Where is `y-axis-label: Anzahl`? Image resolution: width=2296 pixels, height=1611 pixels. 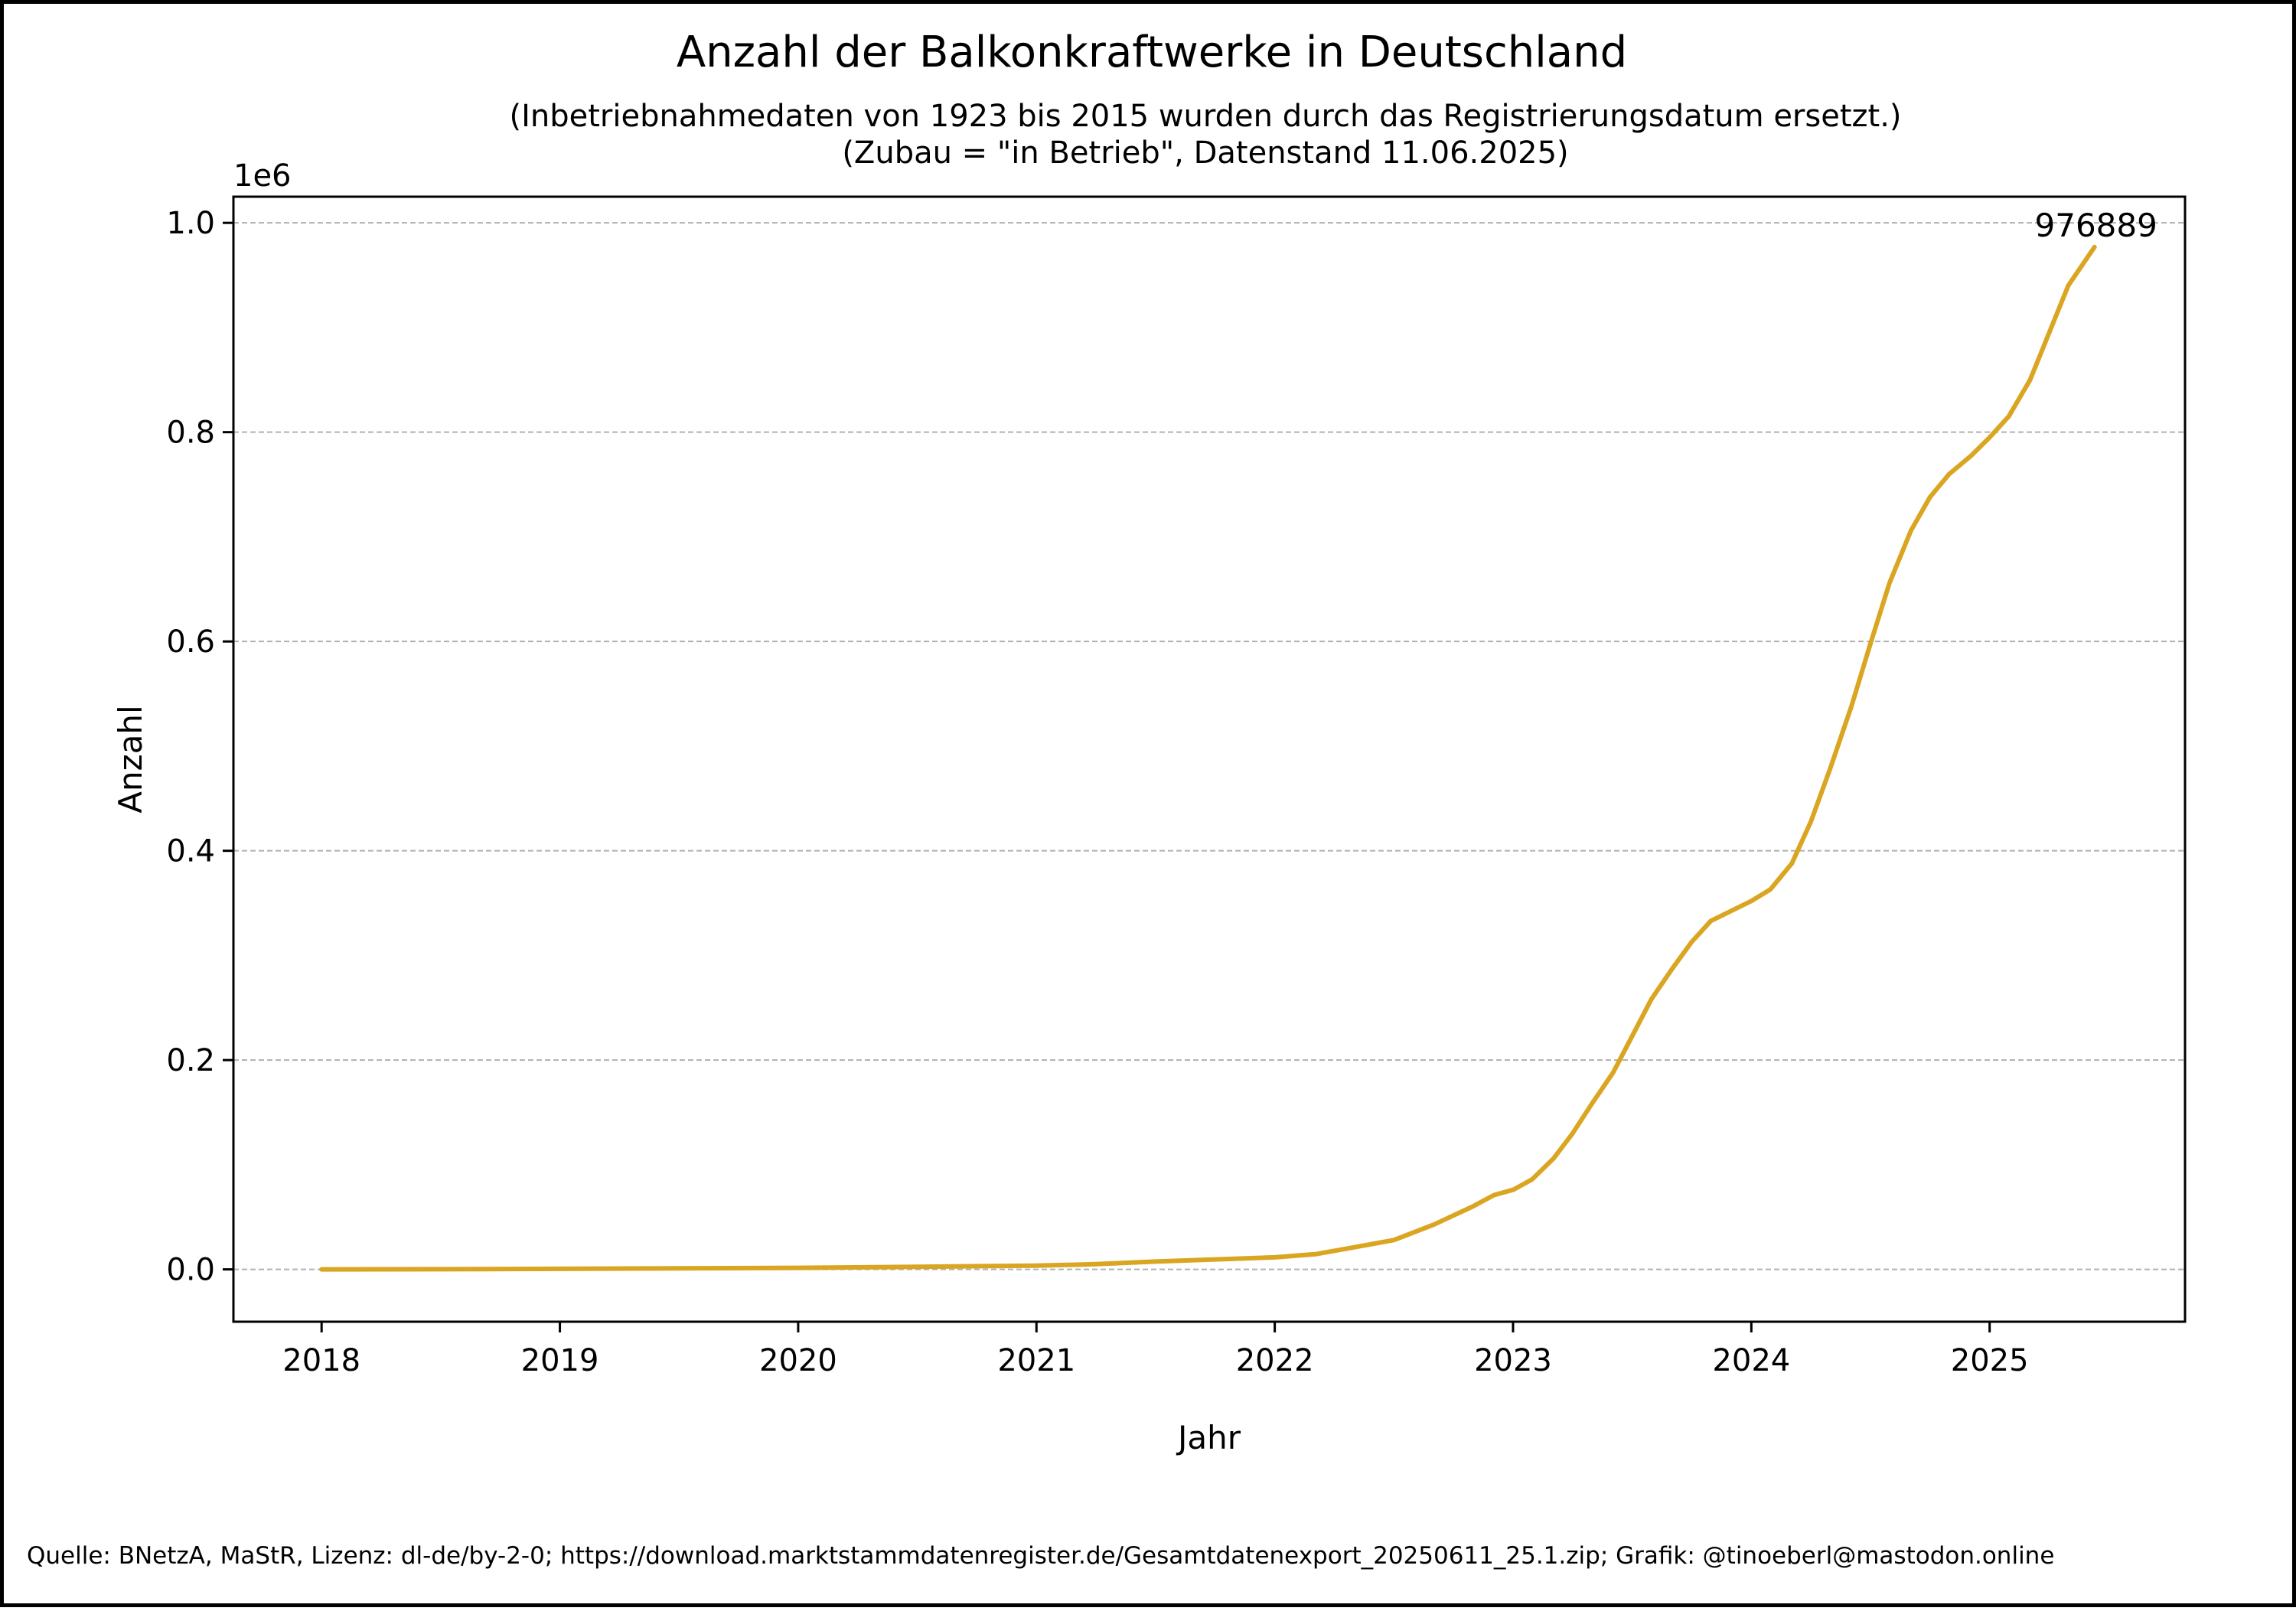 y-axis-label: Anzahl is located at coordinates (130, 759).